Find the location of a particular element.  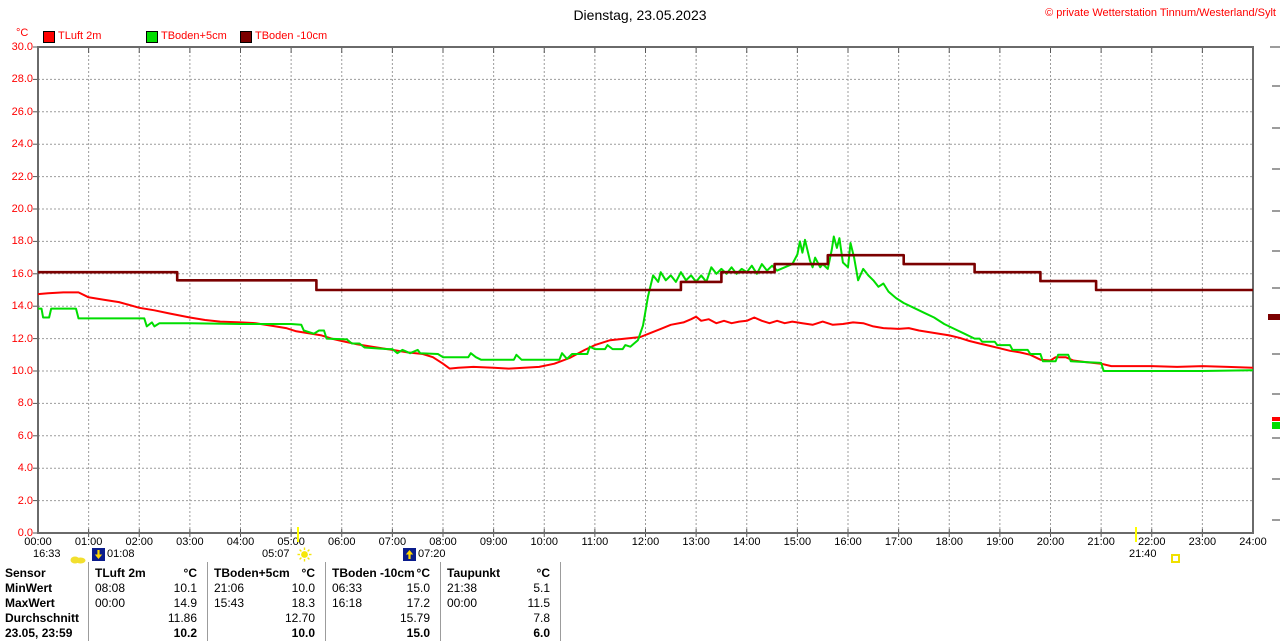

table-max-value: 17.2 is located at coordinates (418, 603).